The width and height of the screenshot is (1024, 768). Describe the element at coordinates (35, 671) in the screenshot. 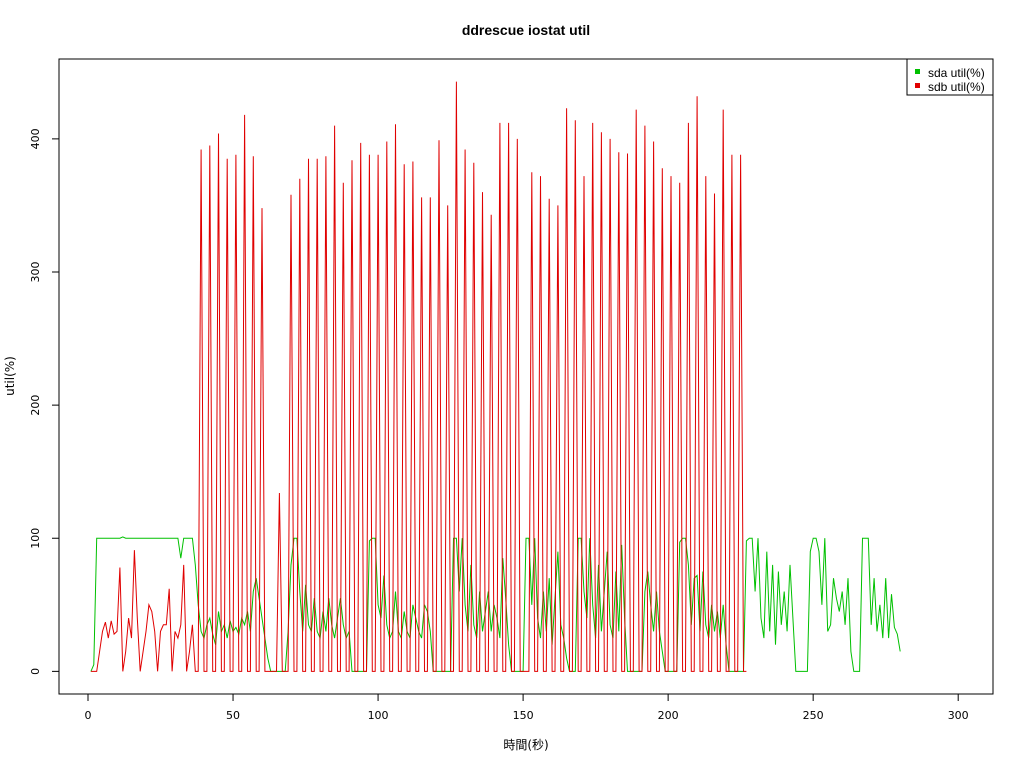

I see `y-tick-label: 0` at that location.